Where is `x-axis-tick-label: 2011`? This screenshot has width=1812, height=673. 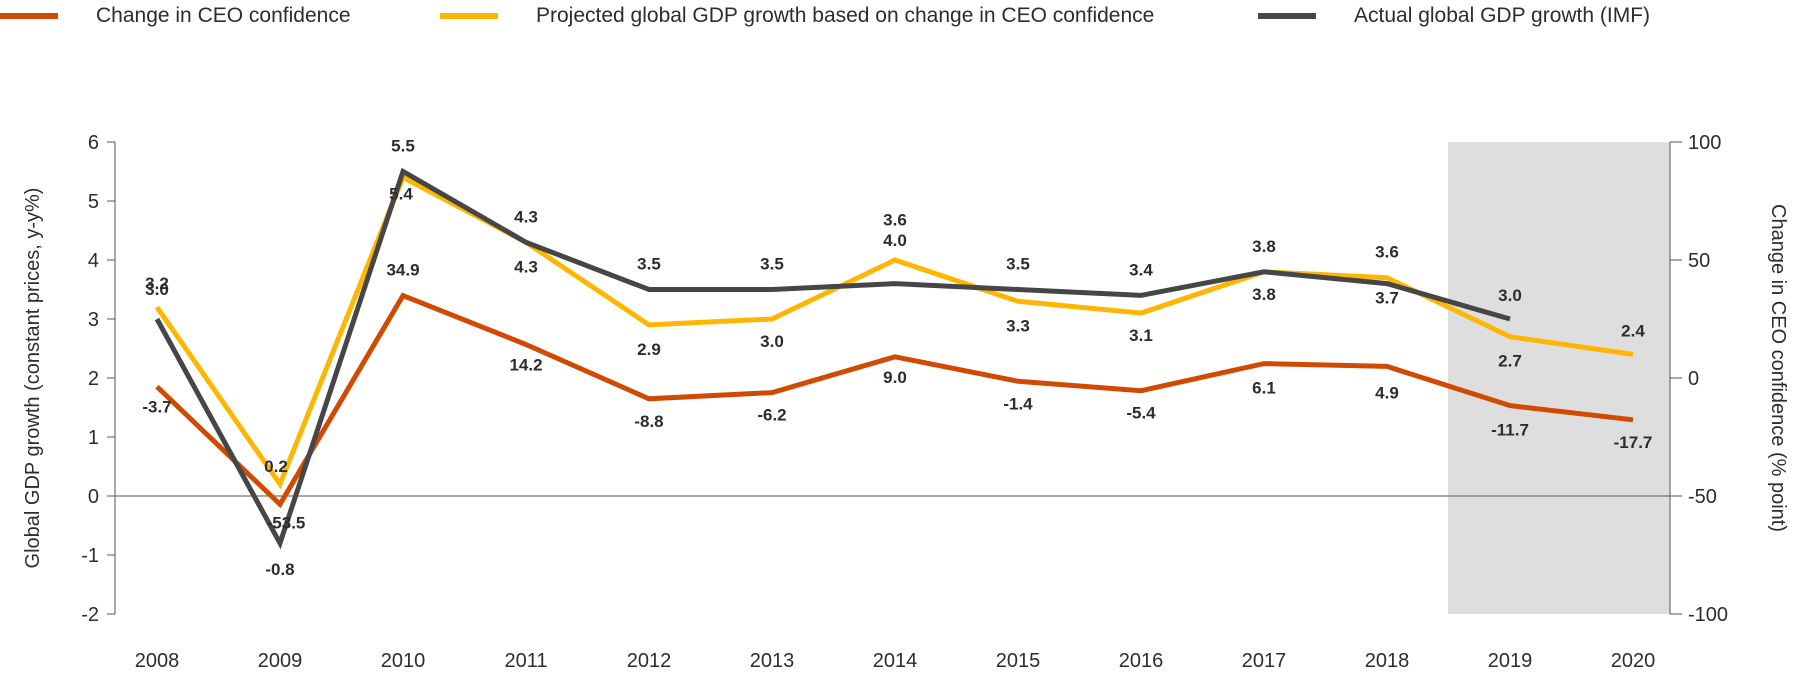 x-axis-tick-label: 2011 is located at coordinates (525, 661).